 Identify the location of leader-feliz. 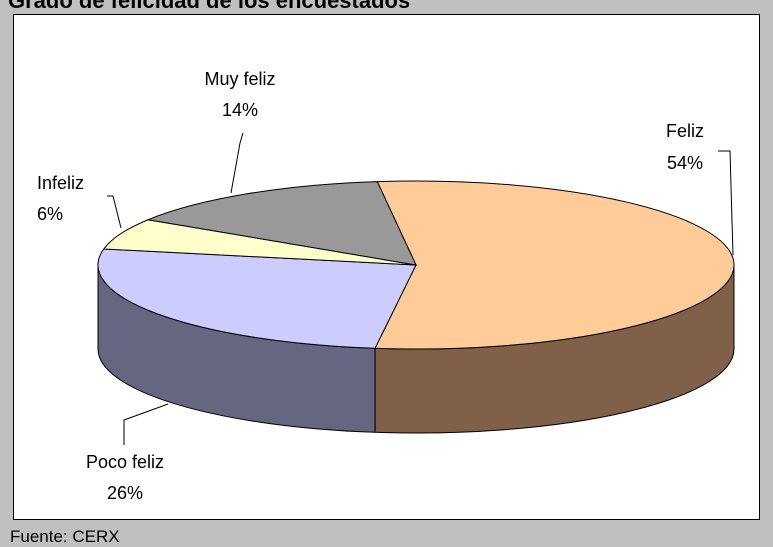
(726, 203).